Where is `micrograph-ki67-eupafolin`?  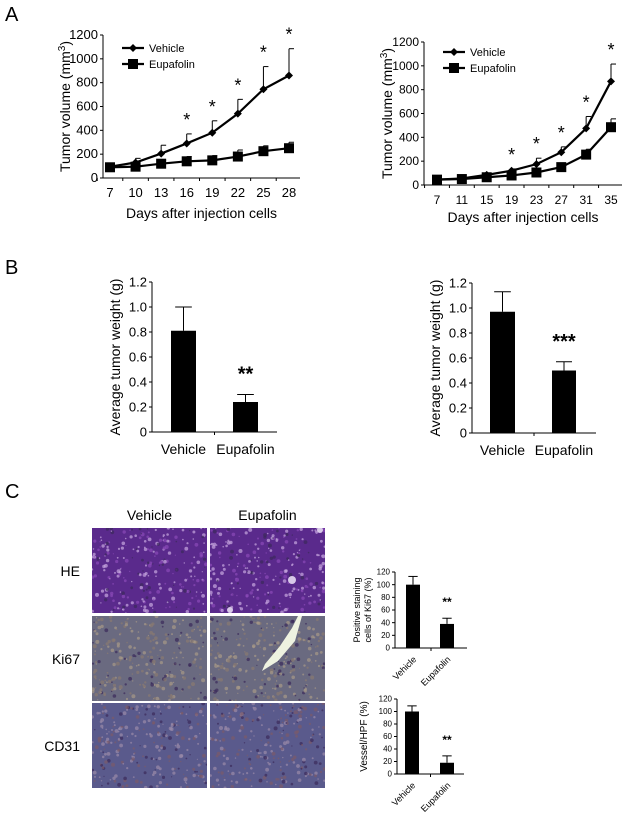
micrograph-ki67-eupafolin is located at coordinates (267, 658).